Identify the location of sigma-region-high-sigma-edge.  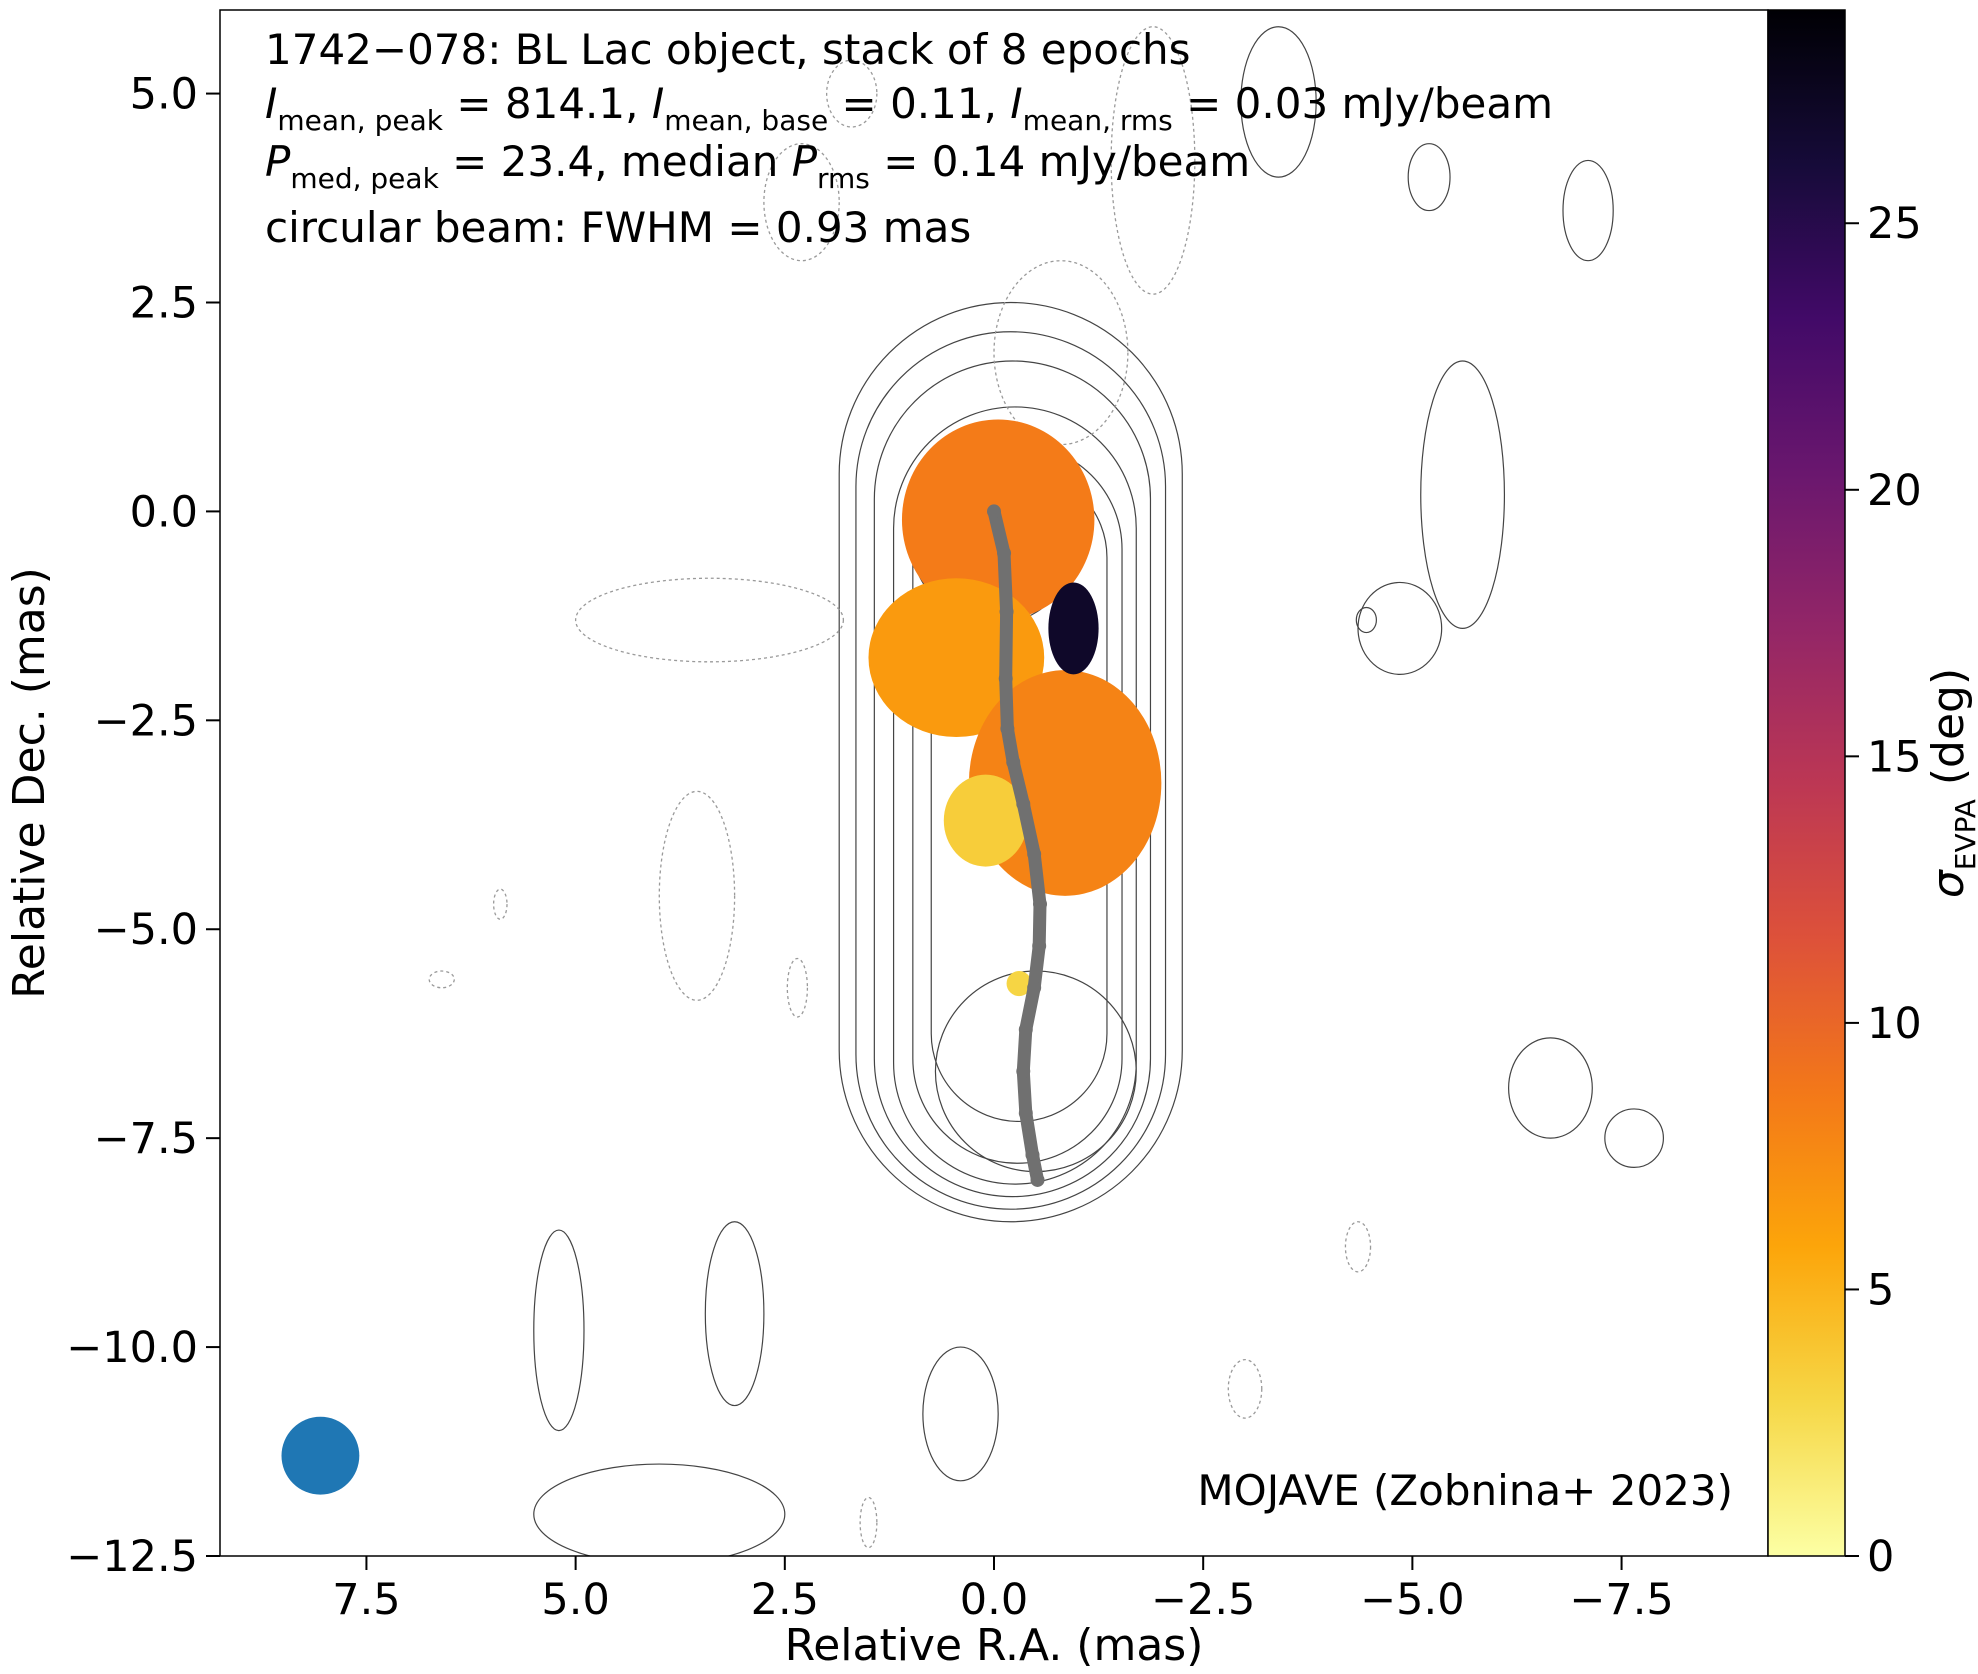
(1073, 628).